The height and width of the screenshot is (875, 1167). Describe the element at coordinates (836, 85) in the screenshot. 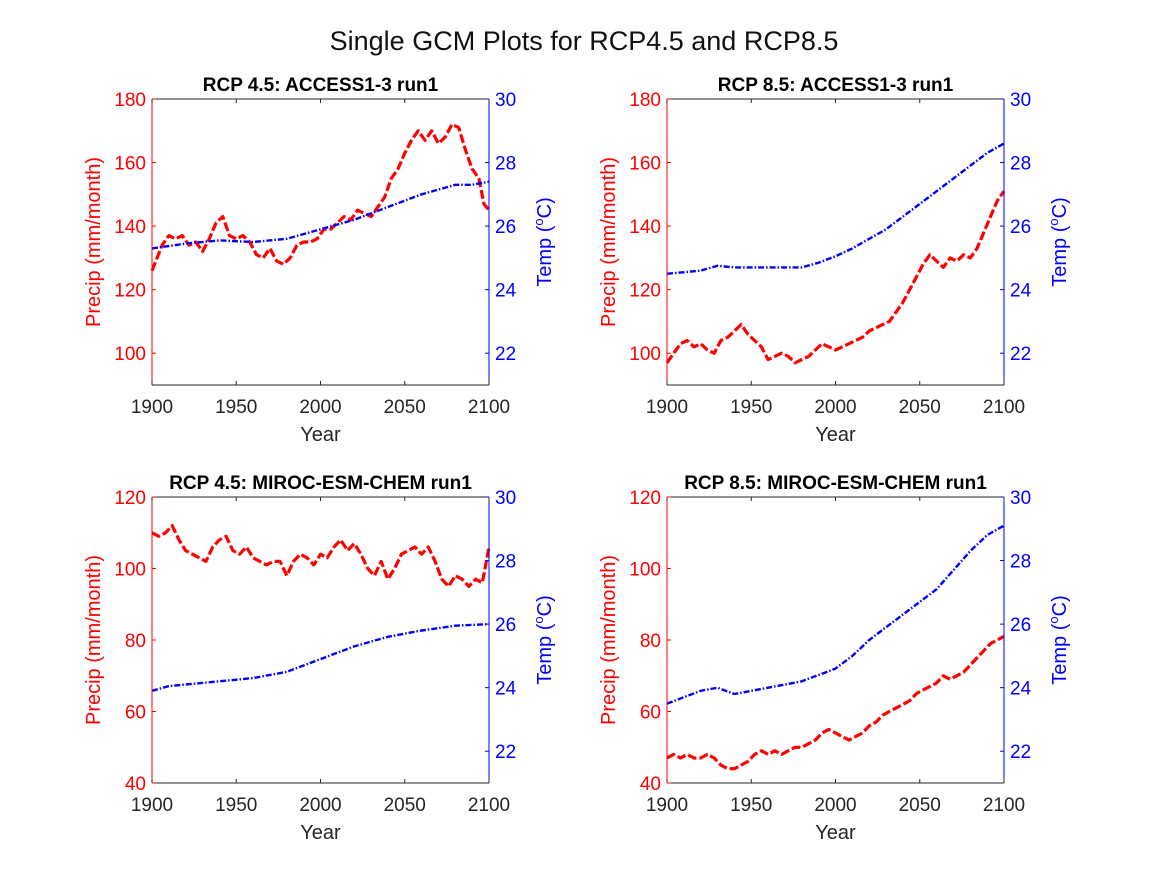

I see `subplot-title: RCP 8.5: ACCESS1-3 run1` at that location.